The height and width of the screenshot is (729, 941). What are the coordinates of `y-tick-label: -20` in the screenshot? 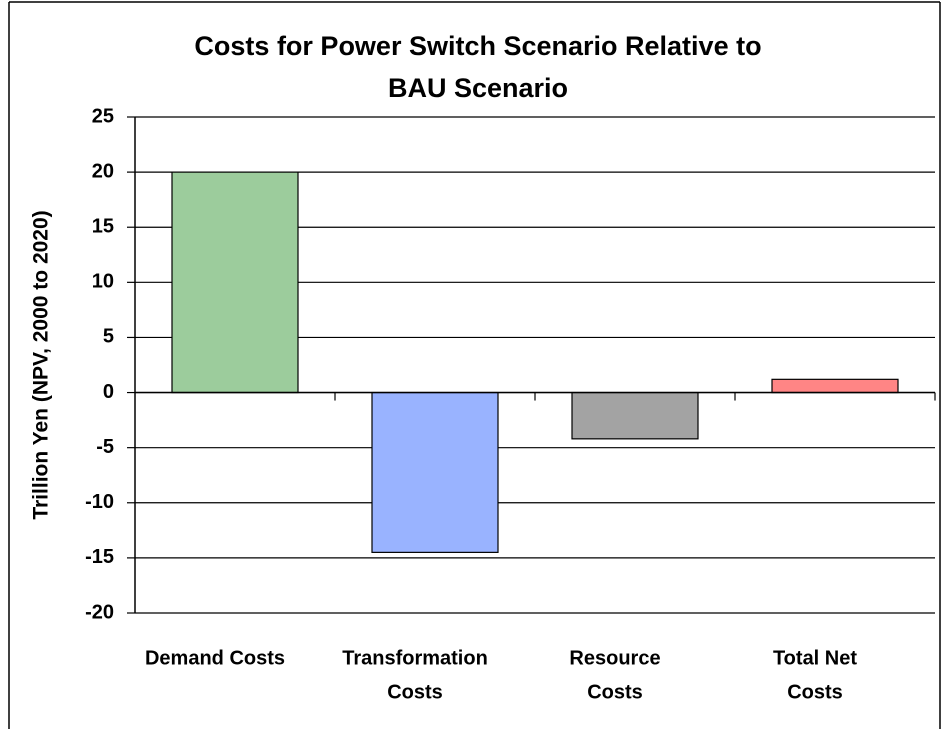 It's located at (99, 612).